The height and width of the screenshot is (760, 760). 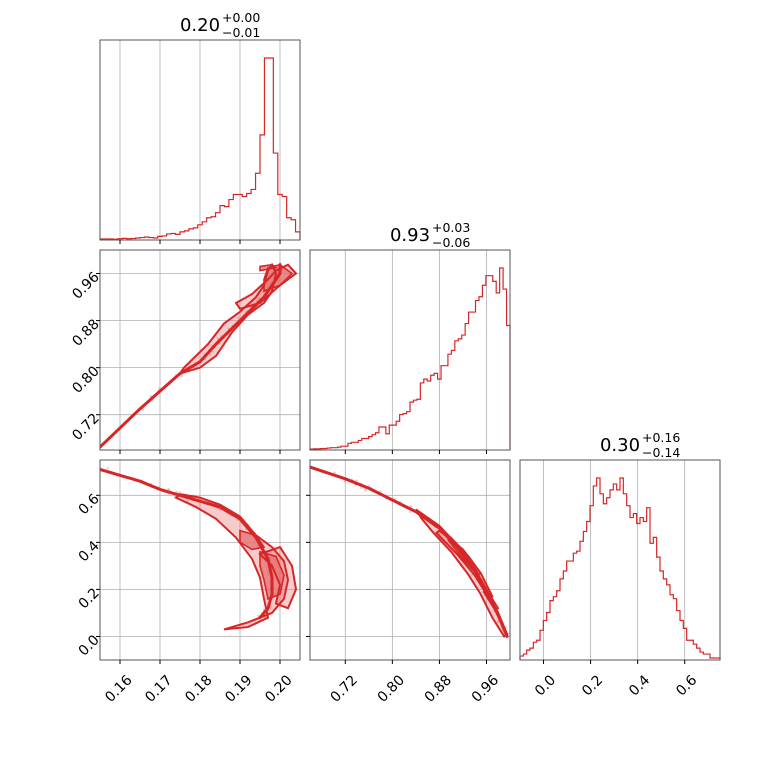 What do you see at coordinates (241, 17) in the screenshot?
I see `title-param-1-plus: +0.00` at bounding box center [241, 17].